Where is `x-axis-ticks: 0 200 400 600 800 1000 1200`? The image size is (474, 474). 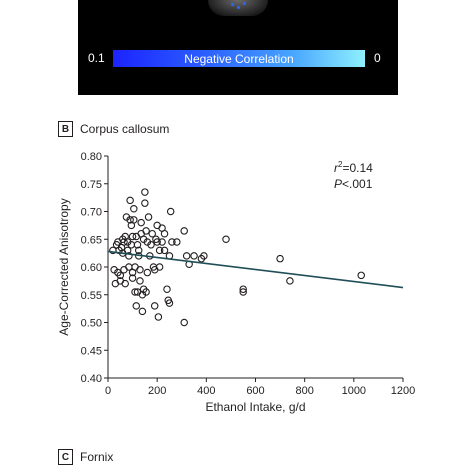 x-axis-ticks: 0 200 400 600 800 1000 1200 is located at coordinates (260, 387).